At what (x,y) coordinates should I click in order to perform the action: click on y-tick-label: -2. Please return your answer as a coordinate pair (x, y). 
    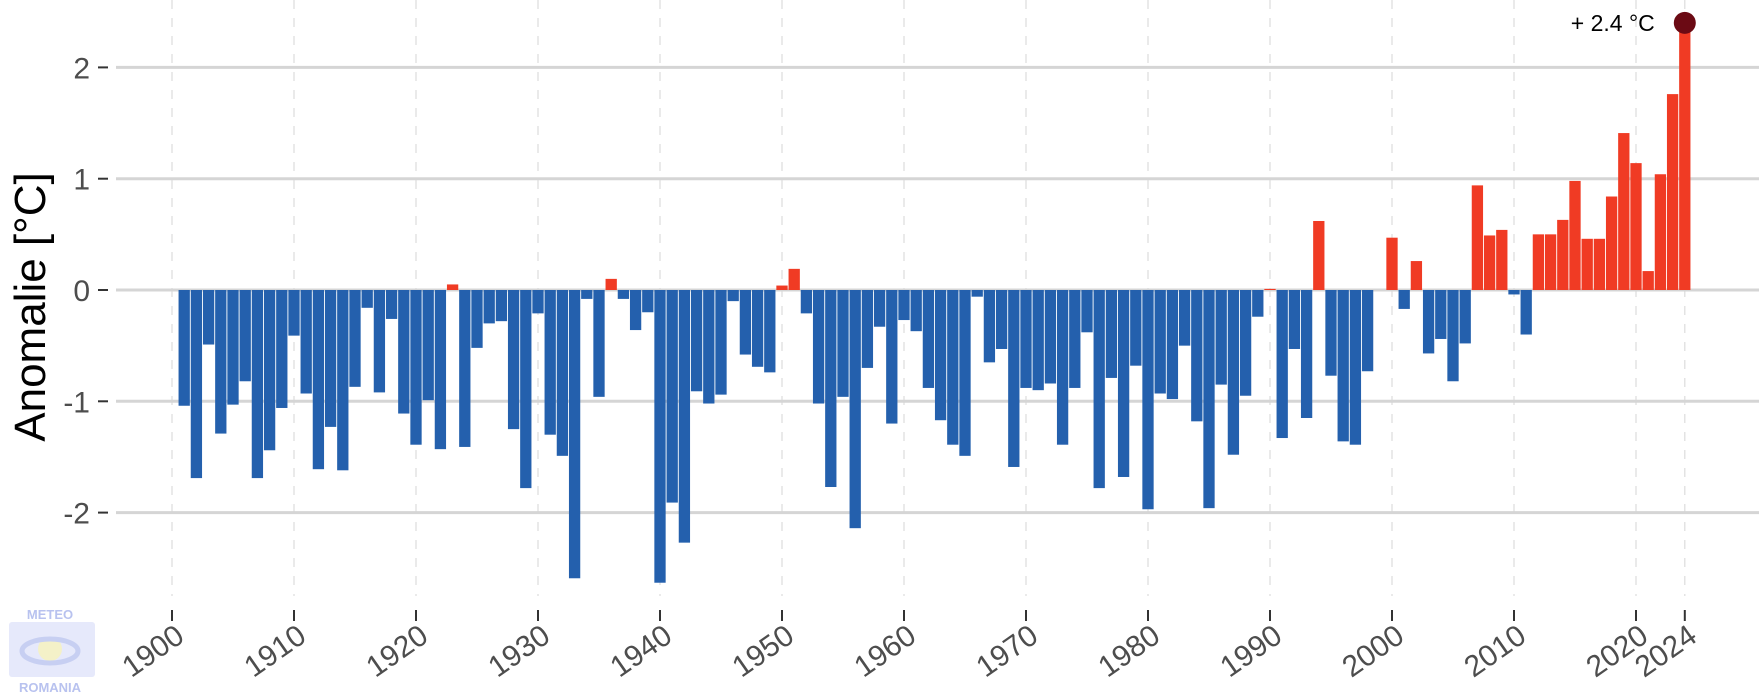
    Looking at the image, I should click on (76, 514).